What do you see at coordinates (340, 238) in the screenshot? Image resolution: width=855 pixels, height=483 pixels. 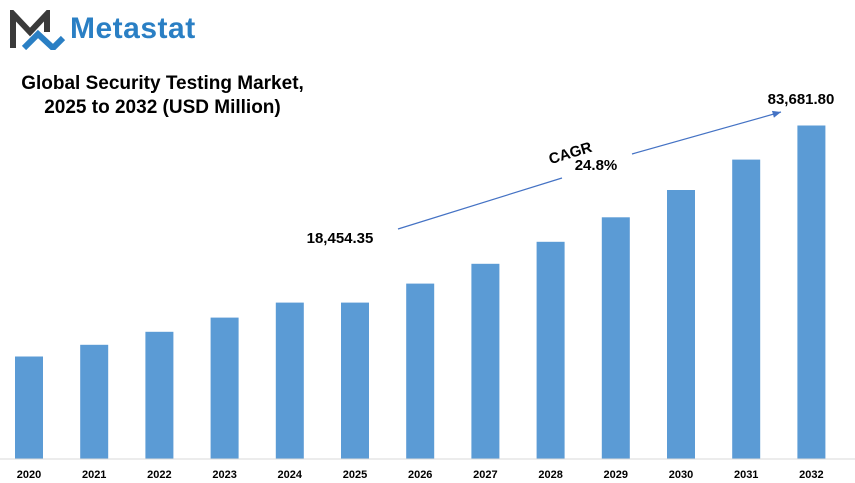 I see `start-value-label: 18,454.35` at bounding box center [340, 238].